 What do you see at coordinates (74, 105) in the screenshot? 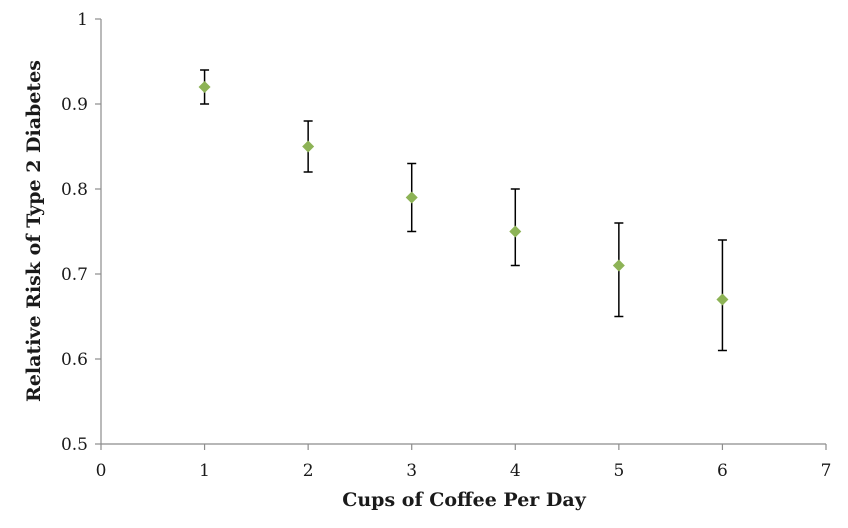
I see `y-tick-label: 0.9` at bounding box center [74, 105].